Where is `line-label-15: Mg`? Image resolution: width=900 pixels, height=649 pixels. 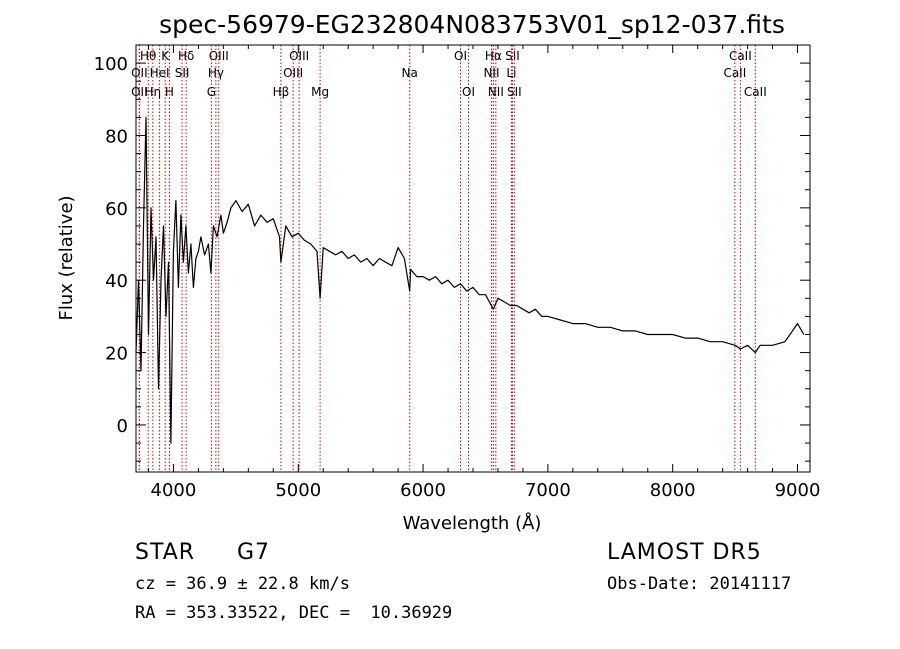 line-label-15: Mg is located at coordinates (320, 92).